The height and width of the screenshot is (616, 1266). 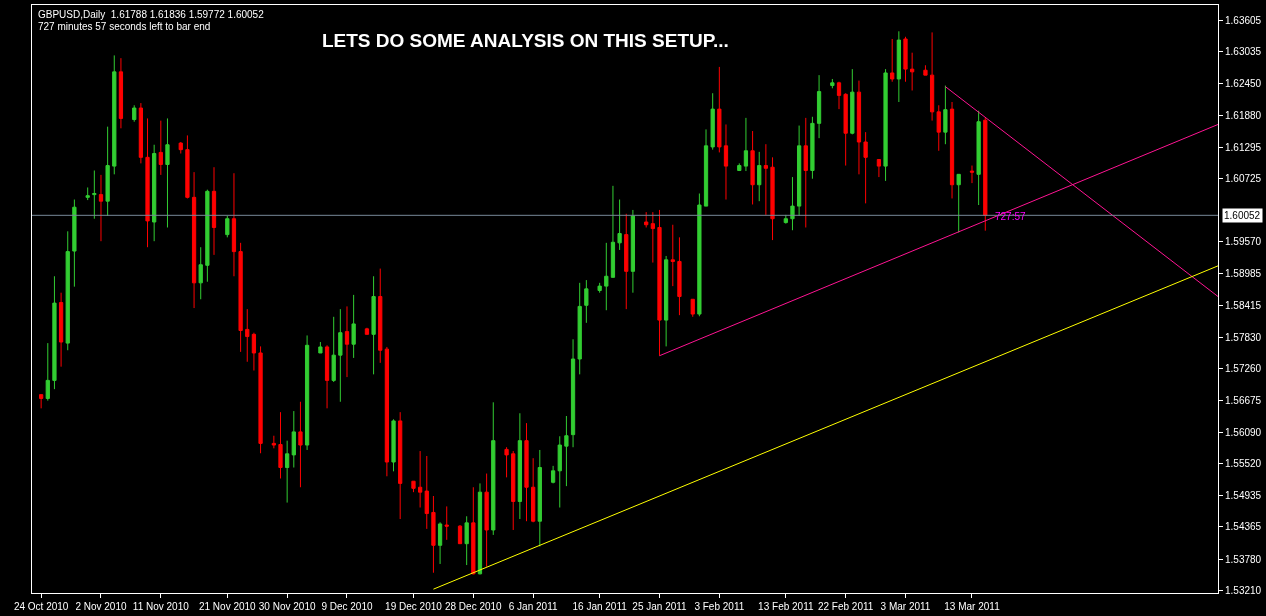 What do you see at coordinates (227, 606) in the screenshot?
I see `x-tick-label: 21 Nov 2010` at bounding box center [227, 606].